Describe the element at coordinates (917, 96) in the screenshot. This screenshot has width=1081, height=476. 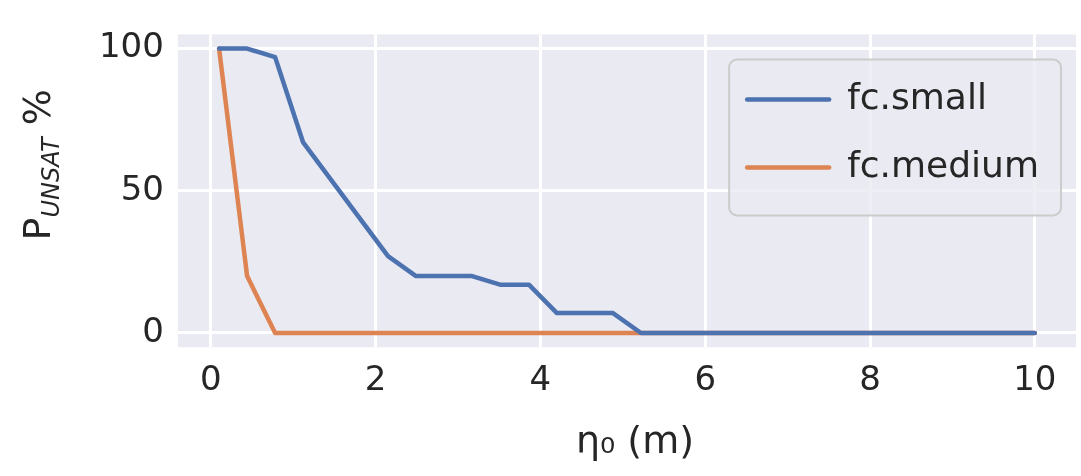
I see `legend-label: fc.small` at that location.